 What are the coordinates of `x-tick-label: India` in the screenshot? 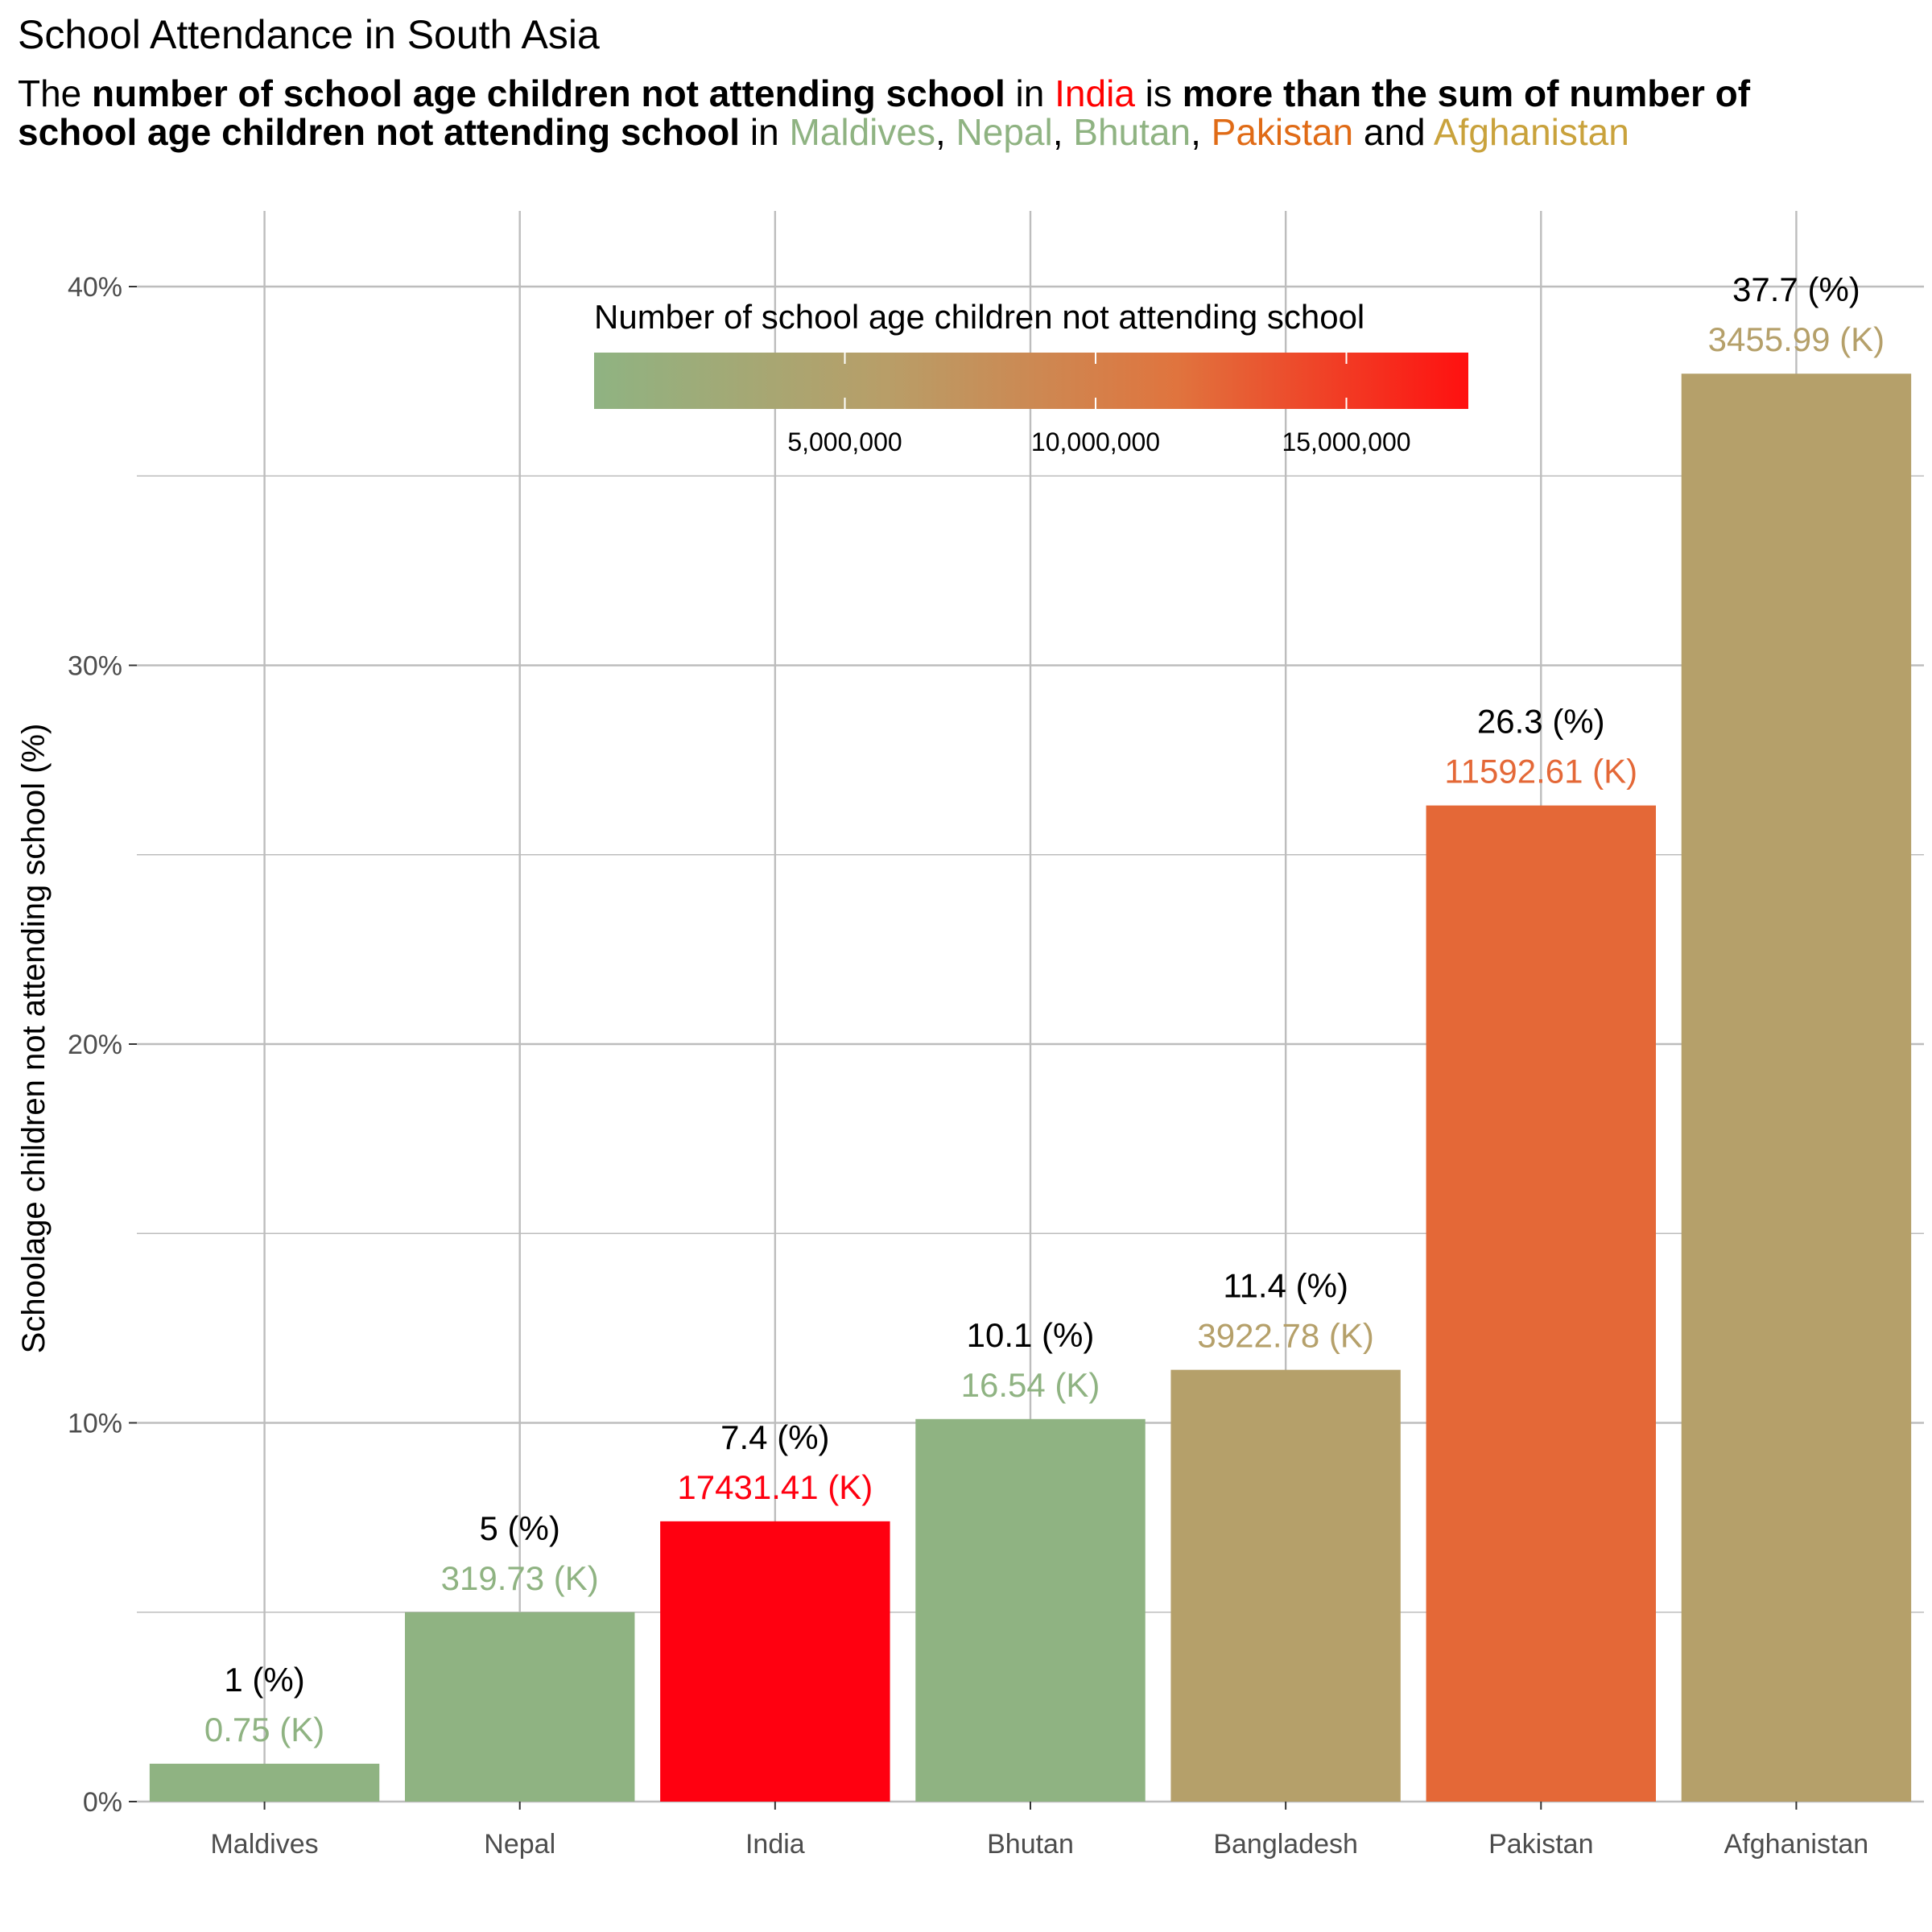 It's located at (775, 1845).